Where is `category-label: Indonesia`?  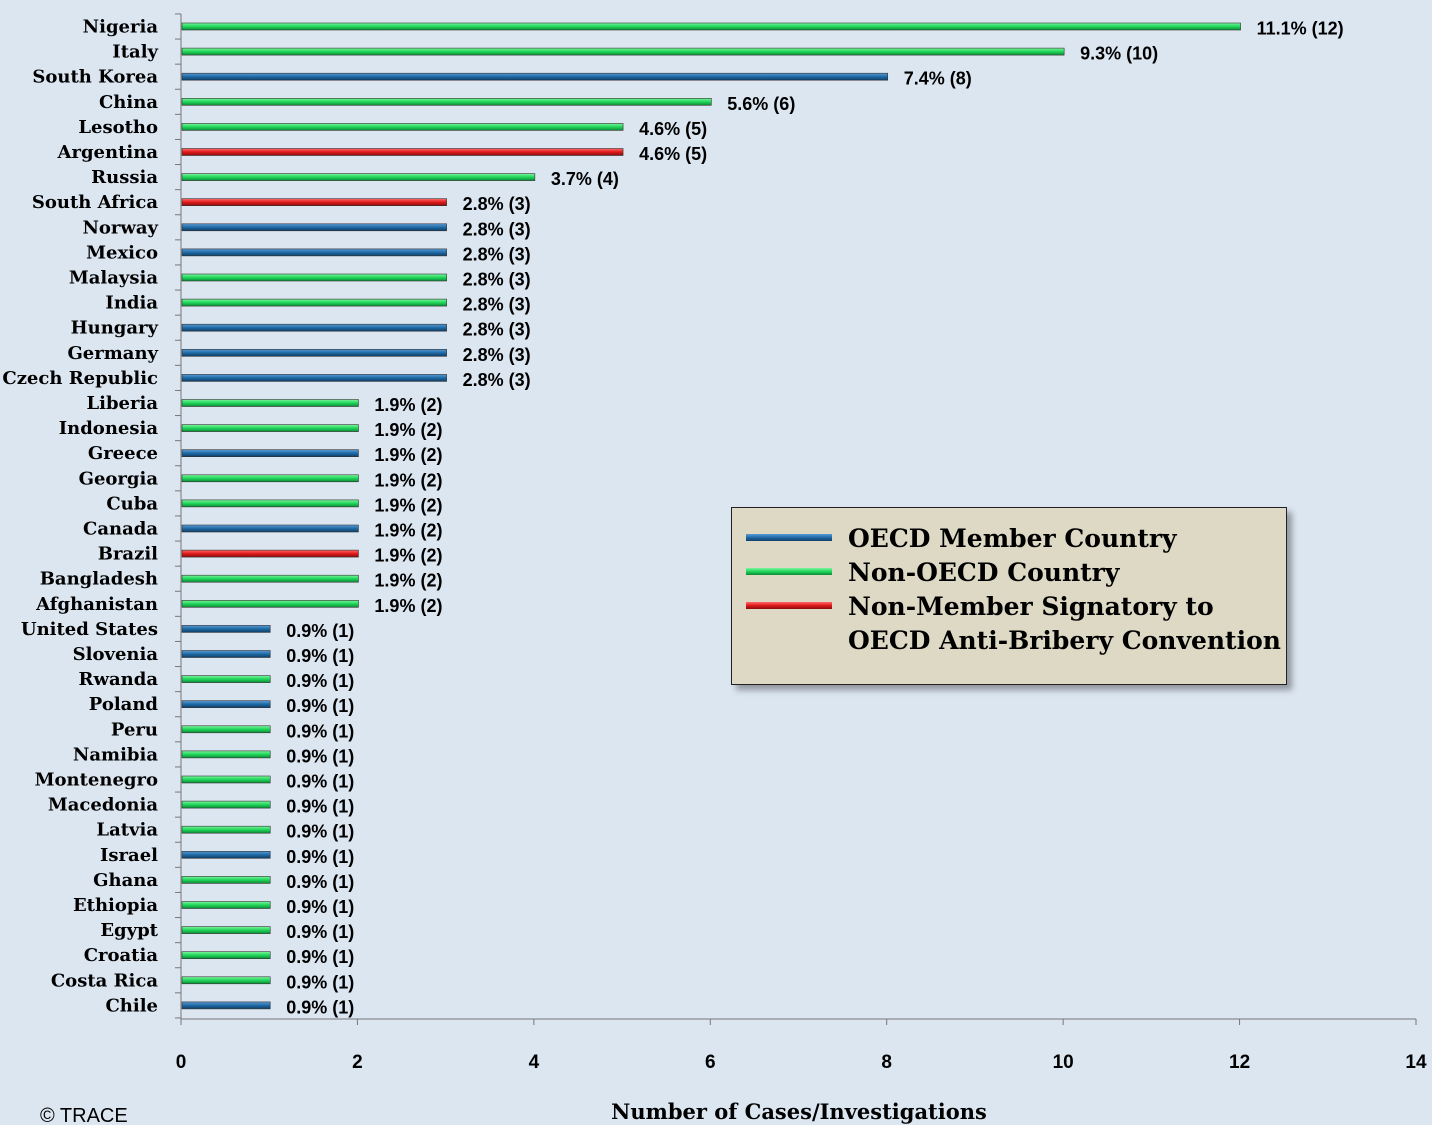
category-label: Indonesia is located at coordinates (109, 428).